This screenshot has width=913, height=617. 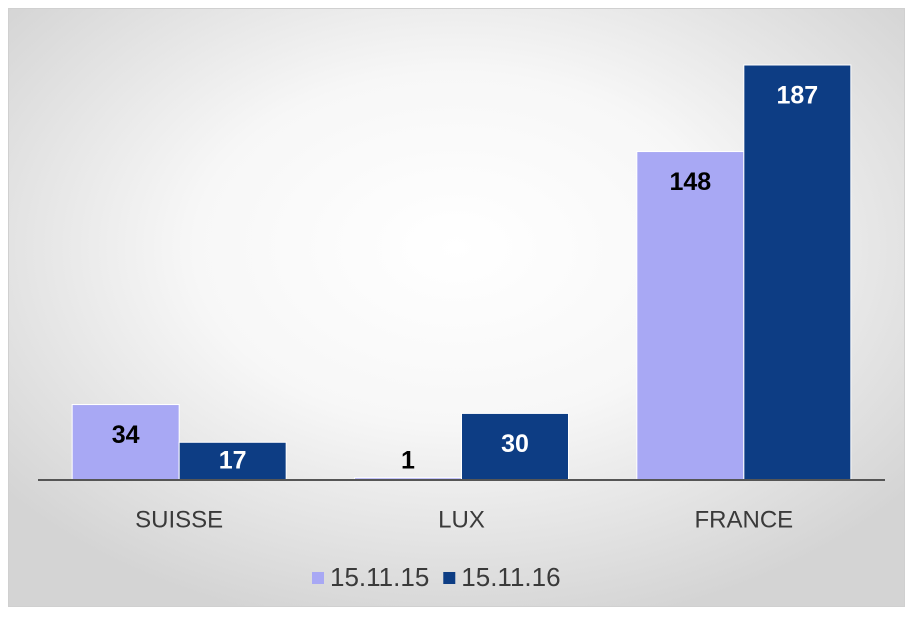 What do you see at coordinates (690, 182) in the screenshot?
I see `data-label: 148` at bounding box center [690, 182].